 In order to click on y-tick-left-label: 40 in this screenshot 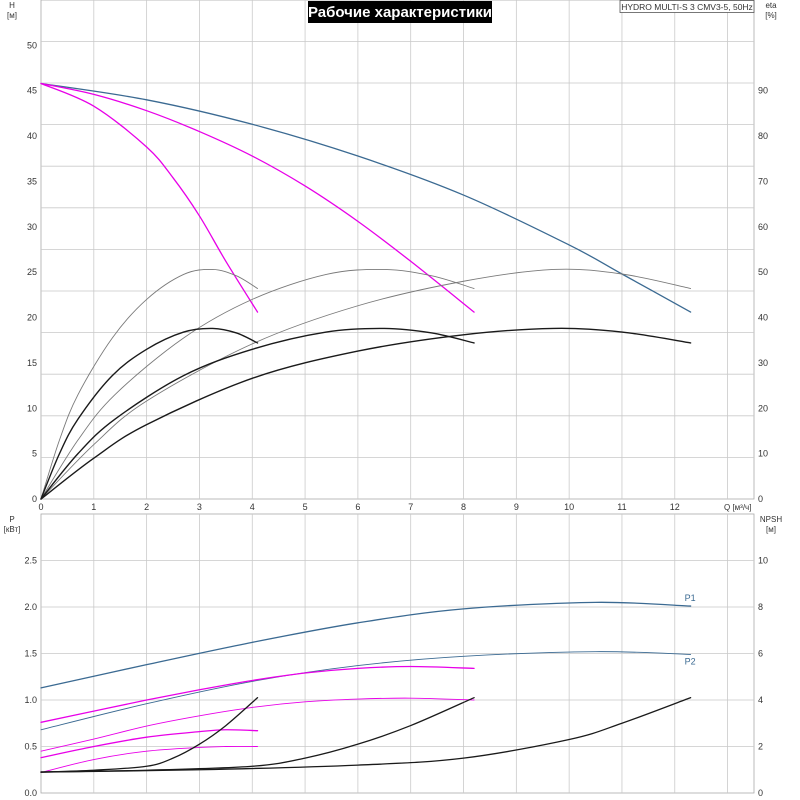, I will do `click(32, 136)`.